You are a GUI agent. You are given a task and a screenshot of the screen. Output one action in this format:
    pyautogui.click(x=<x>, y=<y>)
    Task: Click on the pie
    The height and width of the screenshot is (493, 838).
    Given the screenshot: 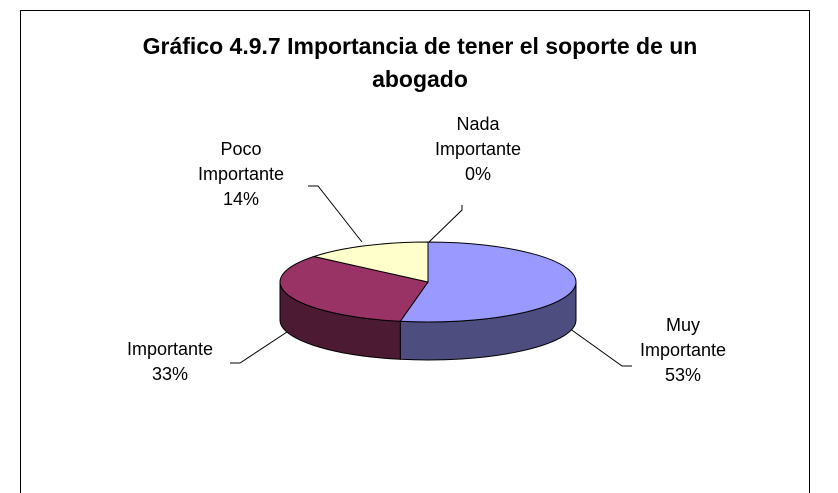 What is the action you would take?
    pyautogui.click(x=428, y=301)
    